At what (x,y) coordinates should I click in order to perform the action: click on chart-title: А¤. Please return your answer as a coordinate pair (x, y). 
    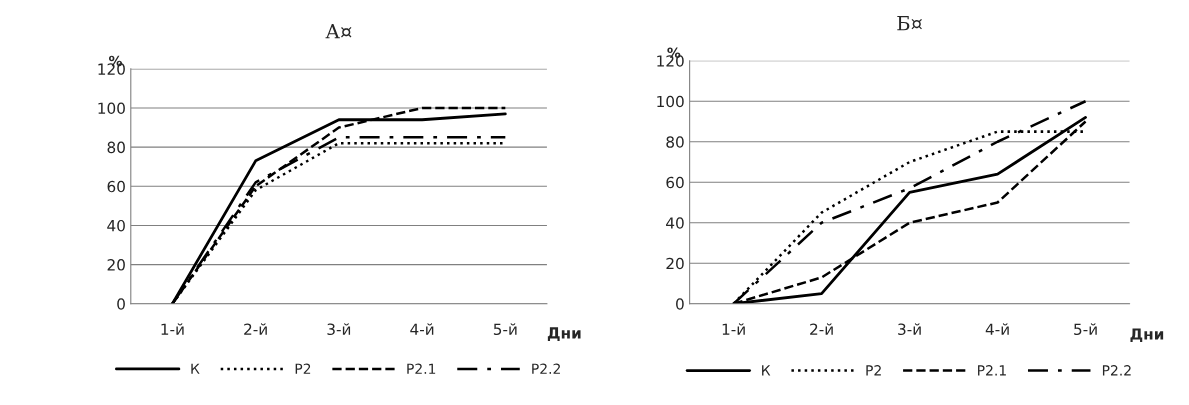
    Looking at the image, I should click on (338, 31).